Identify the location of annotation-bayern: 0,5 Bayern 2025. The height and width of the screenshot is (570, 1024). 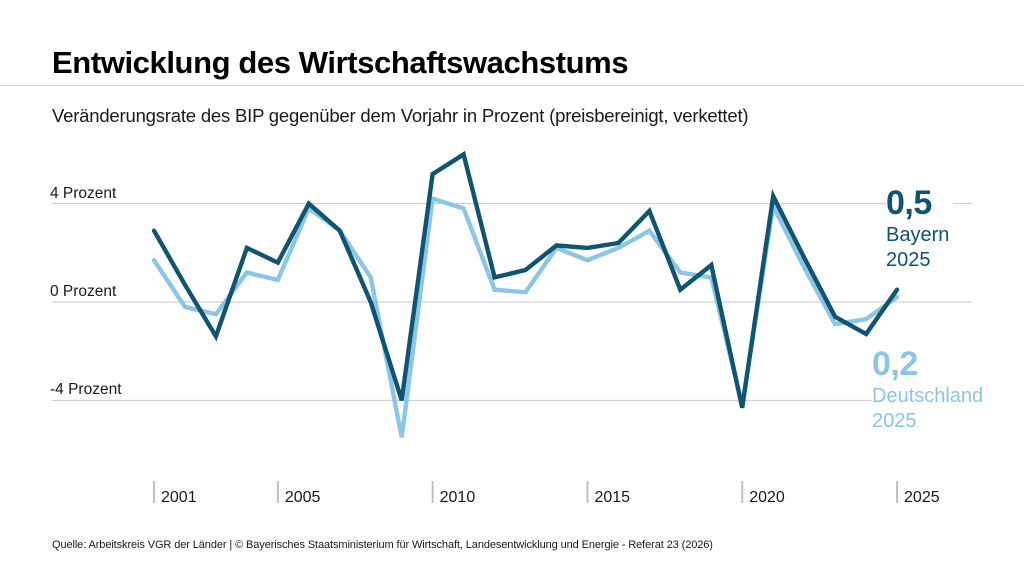
(920, 228).